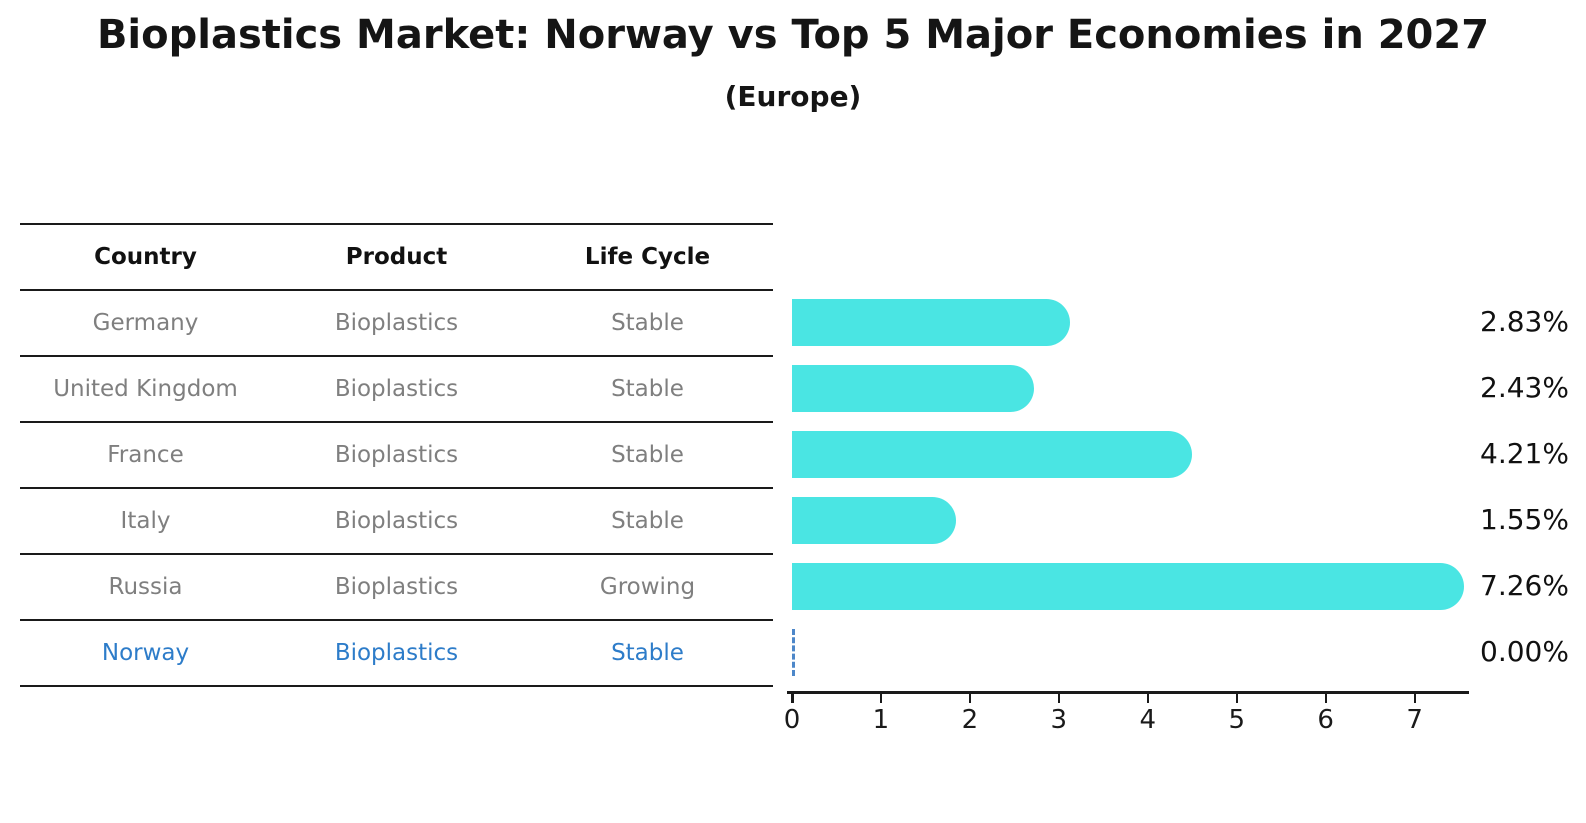 Image resolution: width=1586 pixels, height=823 pixels. I want to click on bar-germany, so click(931, 322).